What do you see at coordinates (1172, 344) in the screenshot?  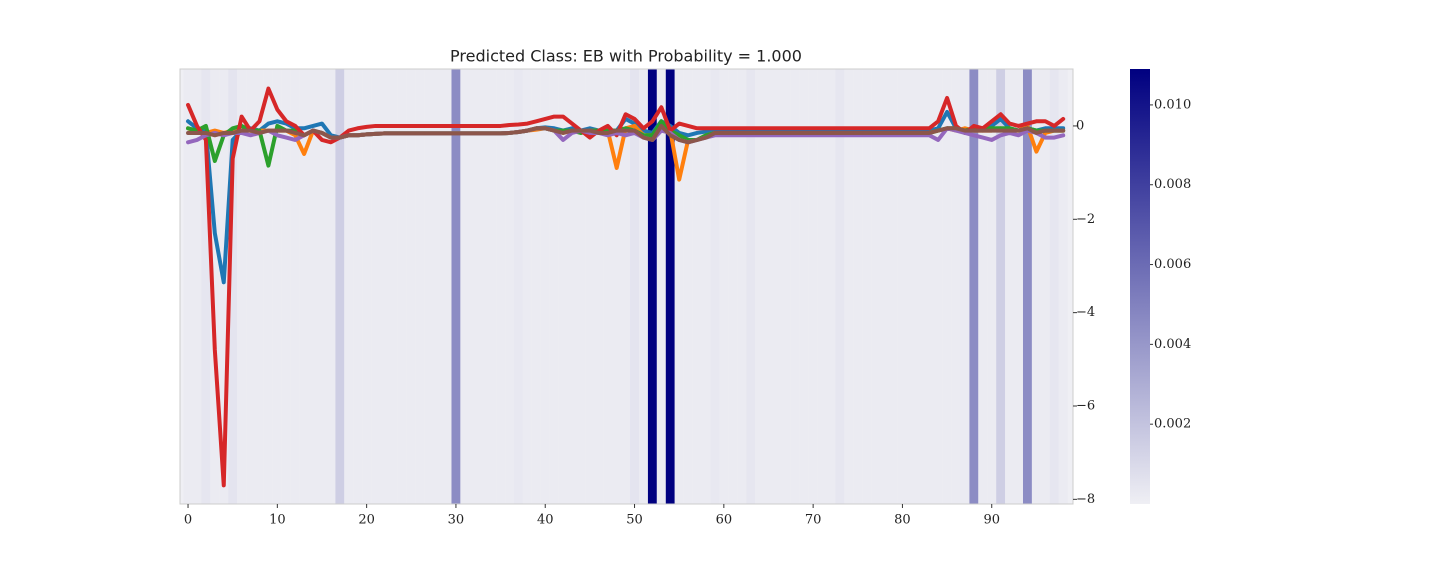 I see `colorbar-tick-label: 0.004` at bounding box center [1172, 344].